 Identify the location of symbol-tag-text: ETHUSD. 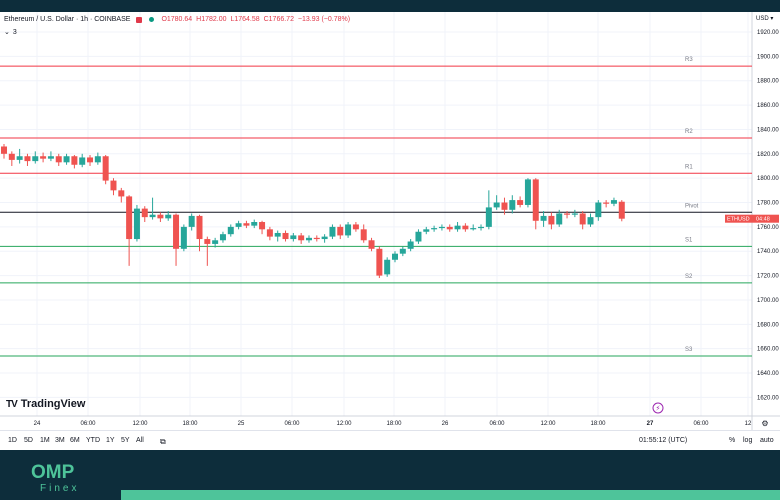
(738, 220).